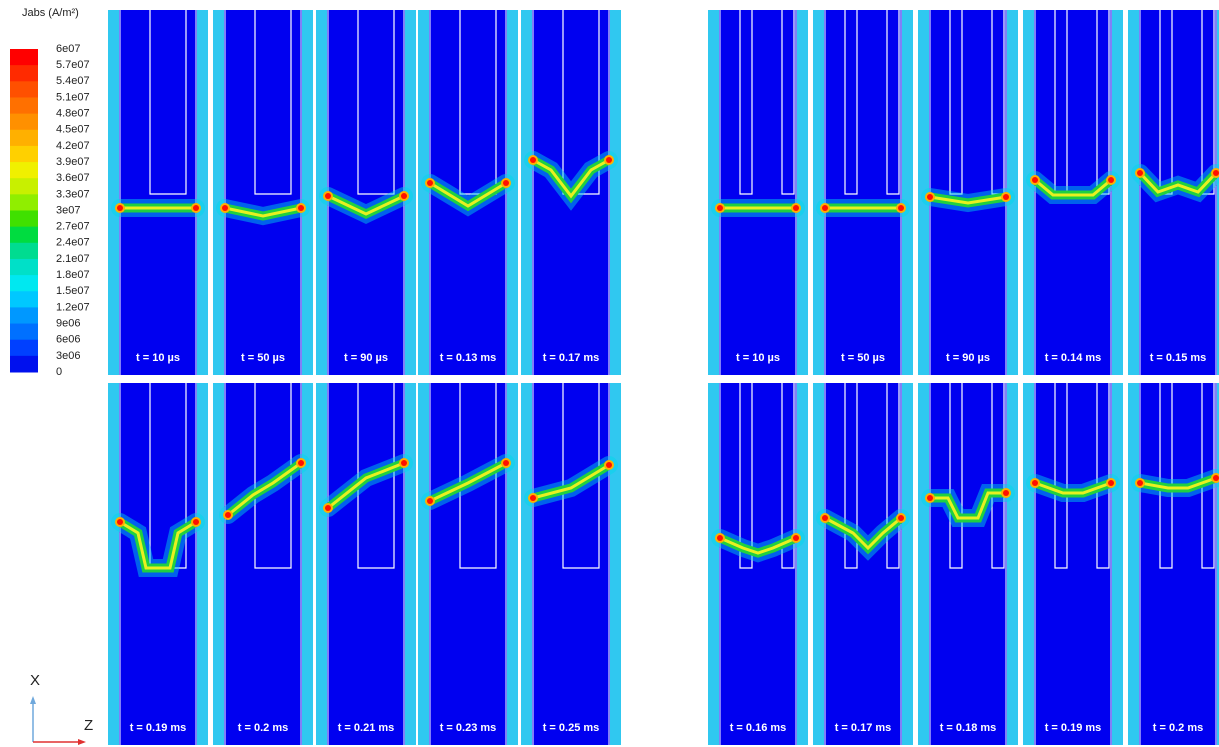 This screenshot has height=747, width=1219. What do you see at coordinates (73, 146) in the screenshot?
I see `legend-label: 4.2e07` at bounding box center [73, 146].